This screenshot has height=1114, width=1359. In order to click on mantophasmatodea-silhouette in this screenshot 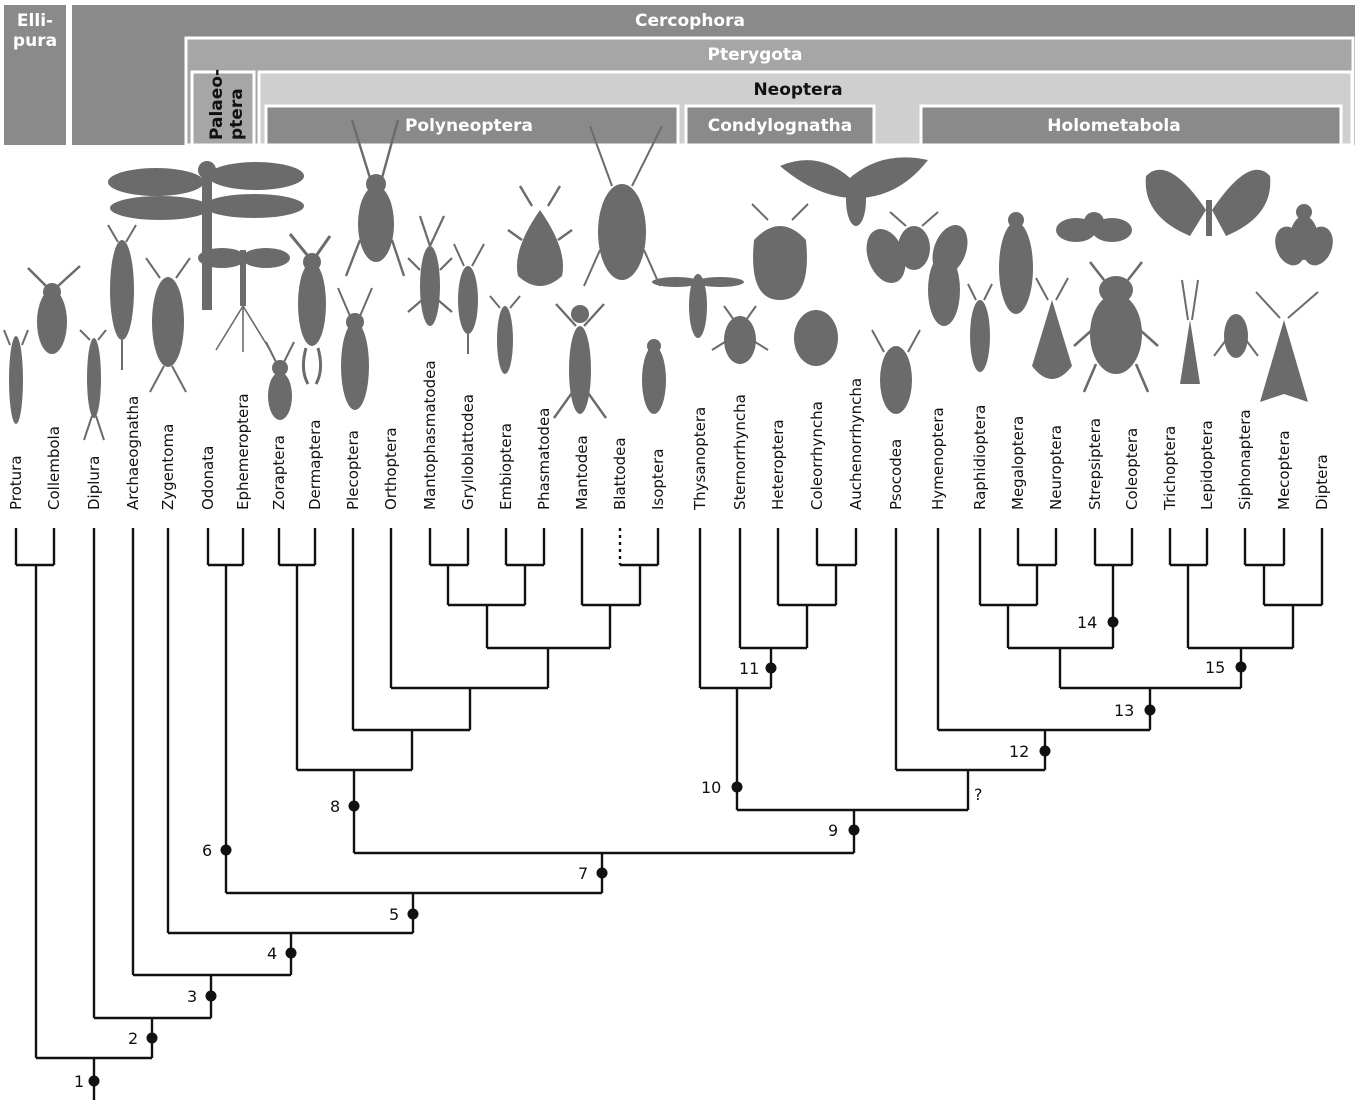, I will do `click(430, 270)`.